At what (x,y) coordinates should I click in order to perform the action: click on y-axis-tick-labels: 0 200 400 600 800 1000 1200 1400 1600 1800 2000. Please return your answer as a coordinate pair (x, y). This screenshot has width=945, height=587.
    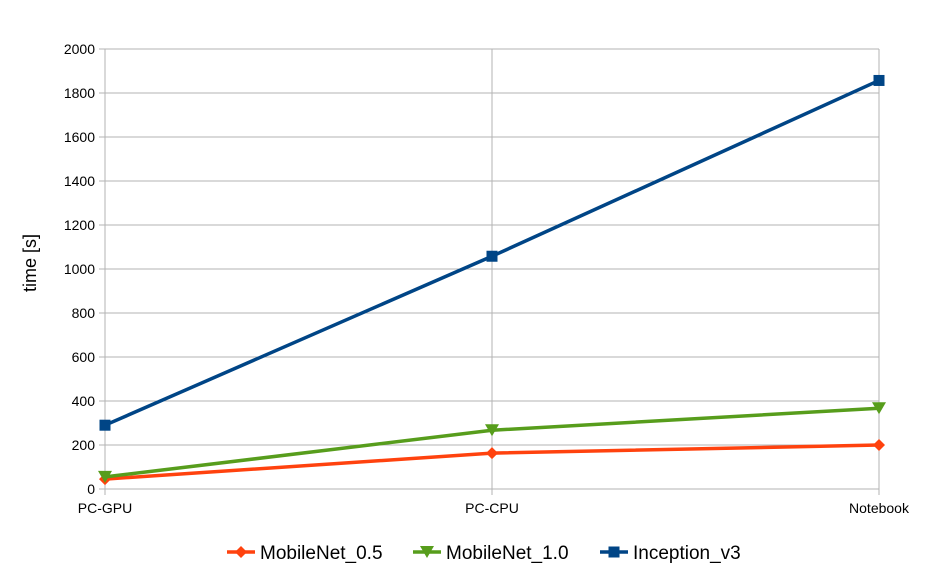
    Looking at the image, I should click on (79, 269).